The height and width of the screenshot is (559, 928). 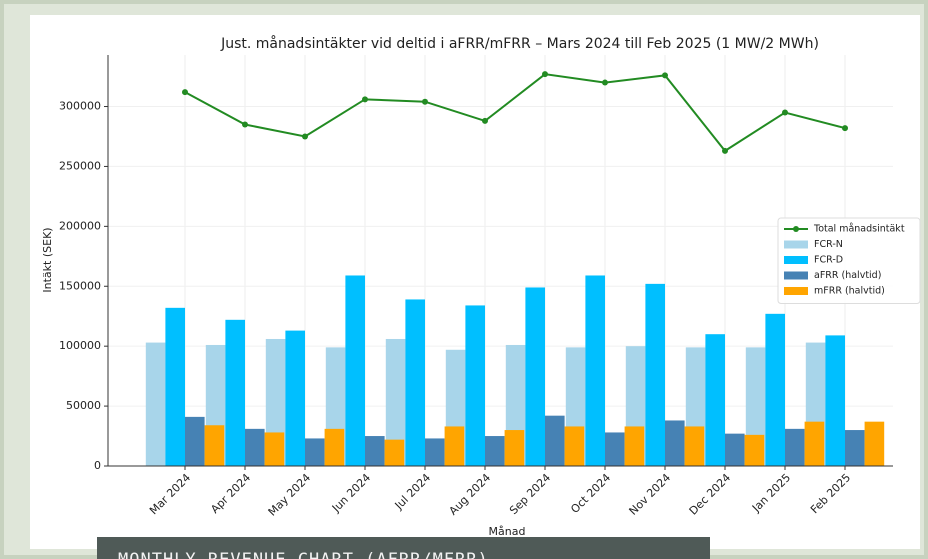 What do you see at coordinates (80, 106) in the screenshot?
I see `y-tick-label: 300000` at bounding box center [80, 106].